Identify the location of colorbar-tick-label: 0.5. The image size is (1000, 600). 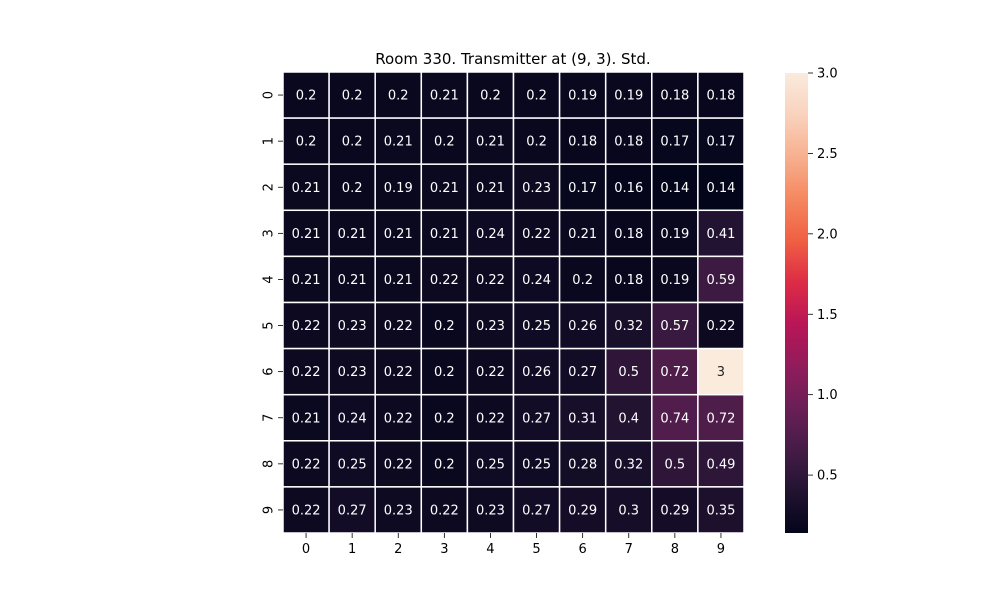
(827, 476).